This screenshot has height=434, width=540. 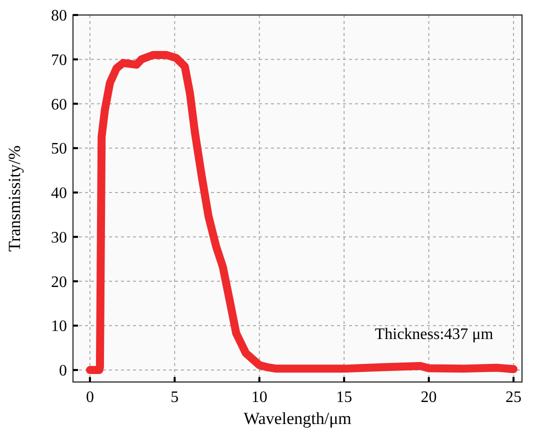 What do you see at coordinates (63, 371) in the screenshot?
I see `y-tick-label: 0` at bounding box center [63, 371].